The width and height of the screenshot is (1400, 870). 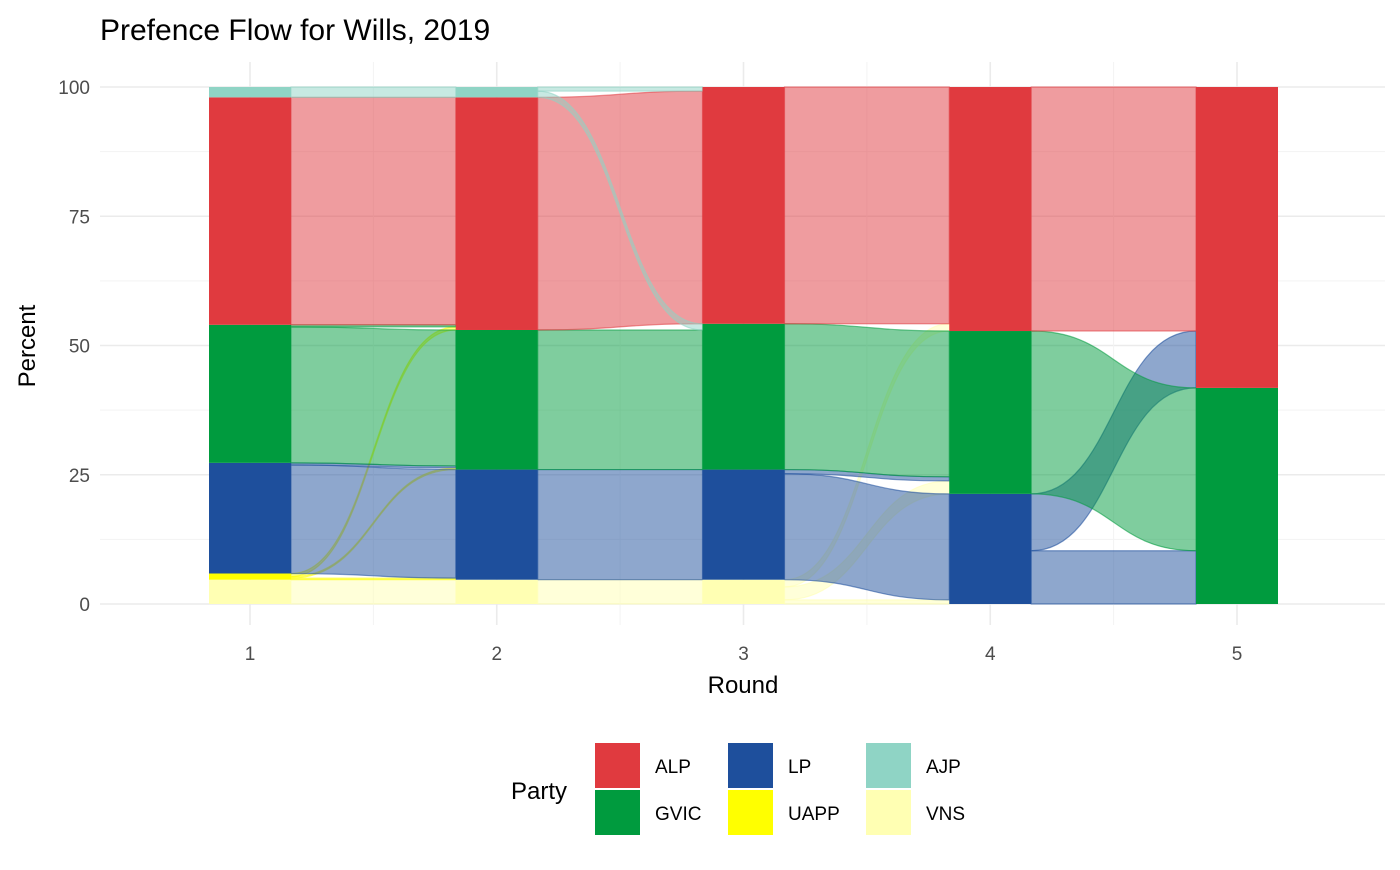 What do you see at coordinates (79, 476) in the screenshot?
I see `y-tick-label: 25` at bounding box center [79, 476].